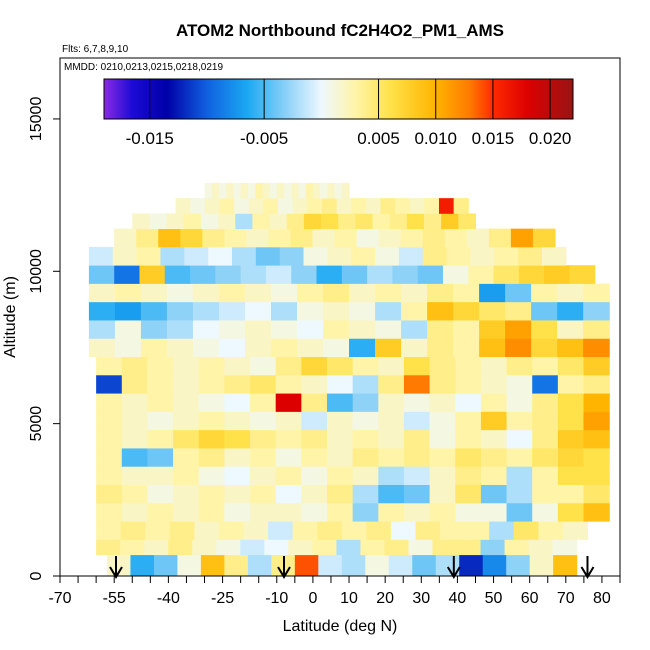 The image size is (650, 650). I want to click on x-tick-label: 80, so click(602, 598).